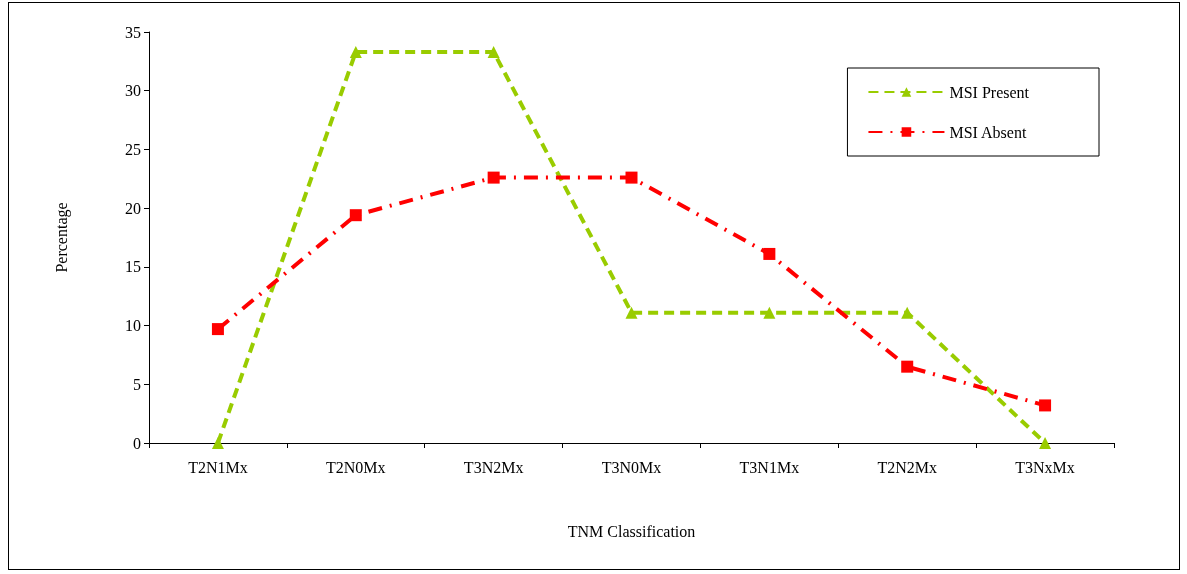 Image resolution: width=1187 pixels, height=574 pixels. I want to click on legend-label: MSI Present, so click(989, 92).